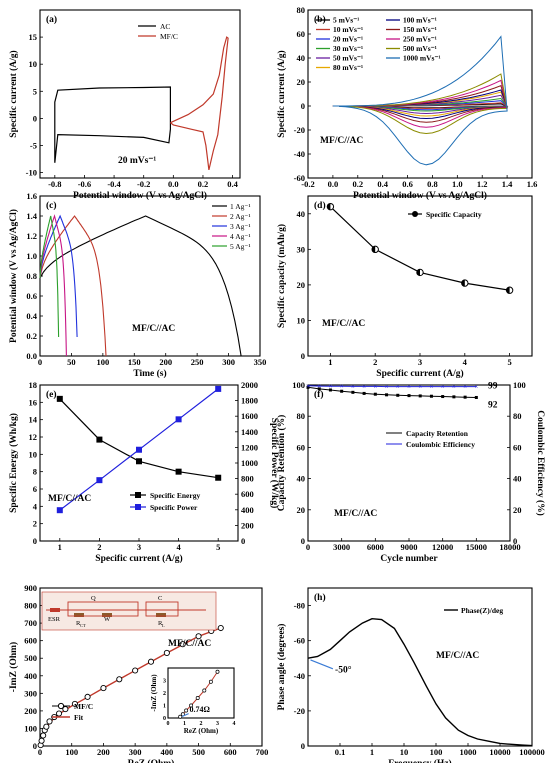  I want to click on x-tick-label: 1, so click(330, 362).